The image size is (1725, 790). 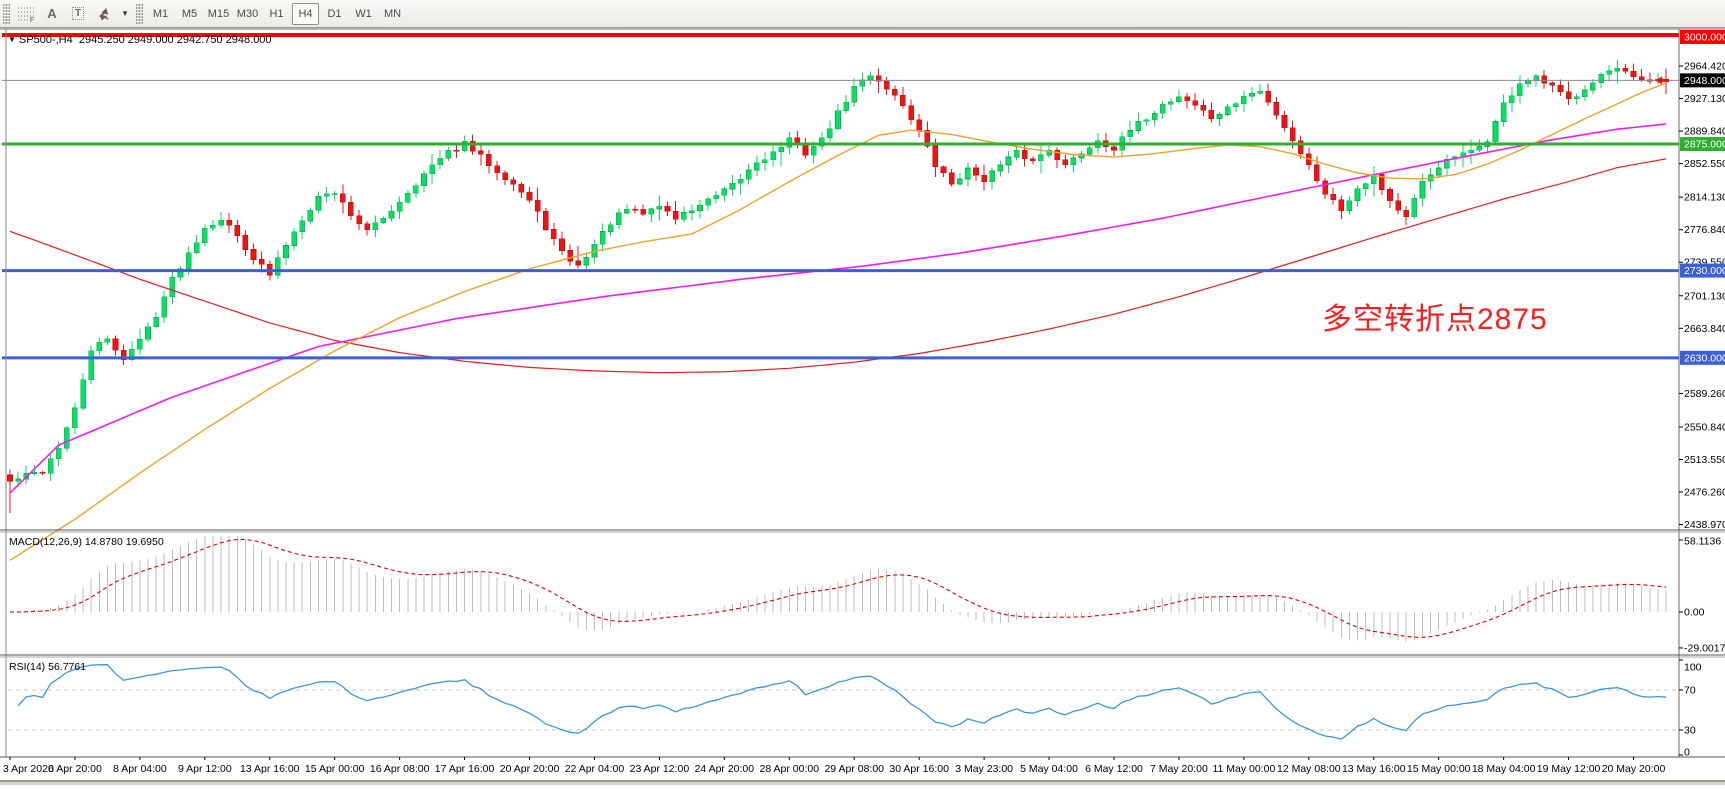 I want to click on fibonacci-icon: F, so click(x=26, y=14).